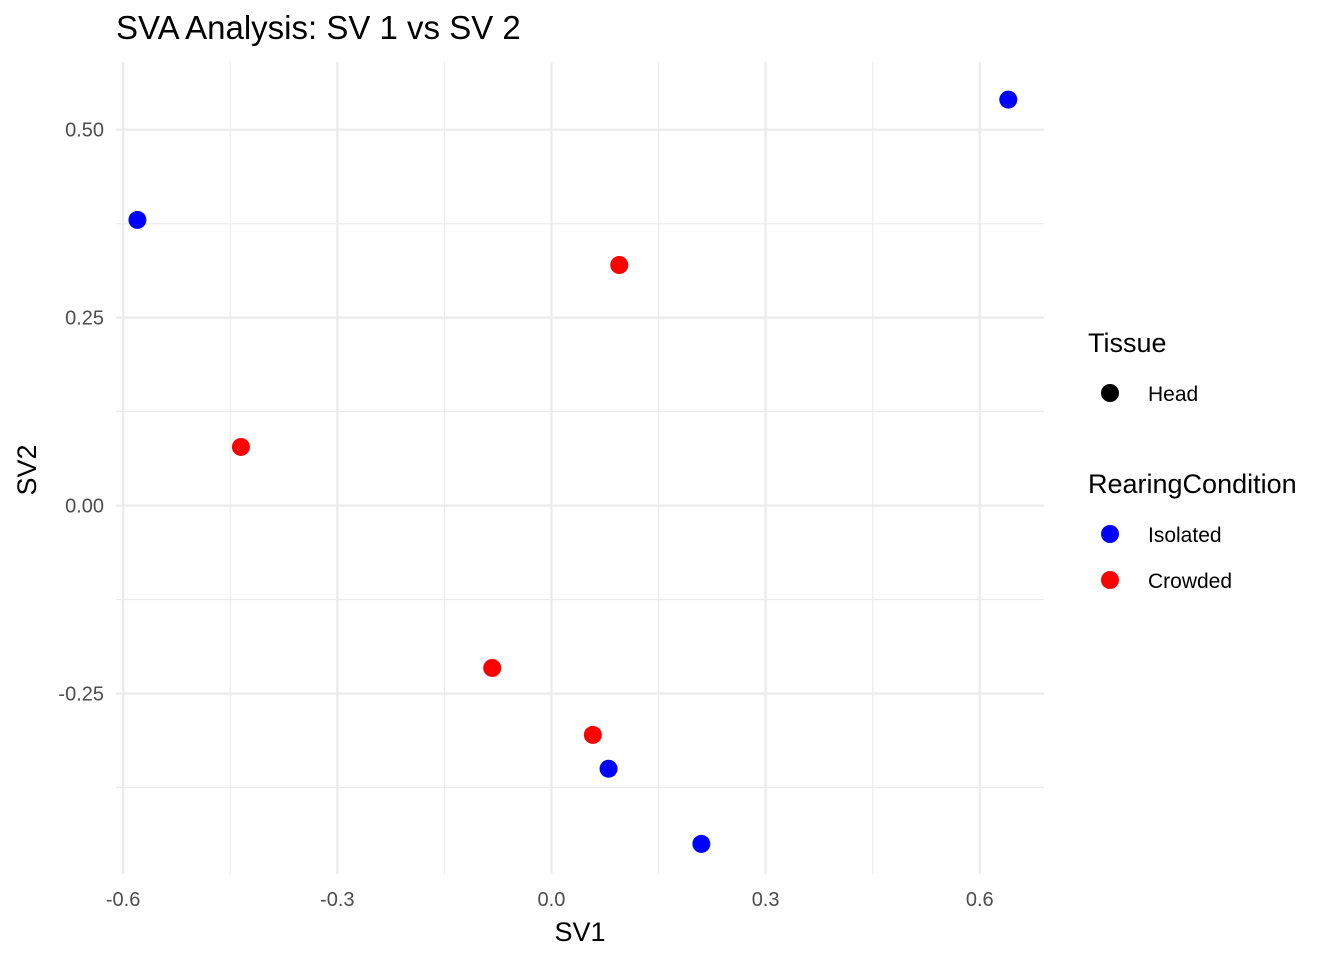 This screenshot has width=1344, height=960. Describe the element at coordinates (84, 319) in the screenshot. I see `y-tick-label: 0.25` at that location.